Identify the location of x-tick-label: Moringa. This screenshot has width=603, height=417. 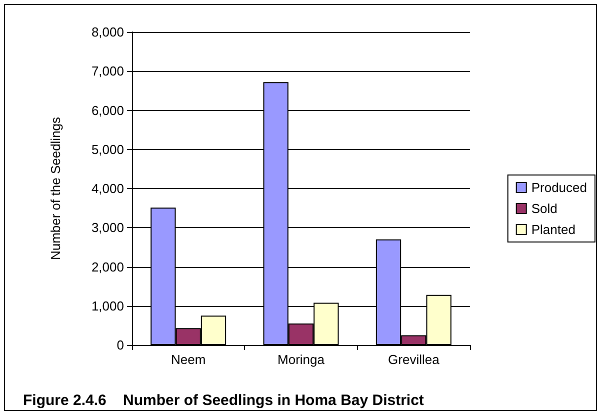
(302, 359).